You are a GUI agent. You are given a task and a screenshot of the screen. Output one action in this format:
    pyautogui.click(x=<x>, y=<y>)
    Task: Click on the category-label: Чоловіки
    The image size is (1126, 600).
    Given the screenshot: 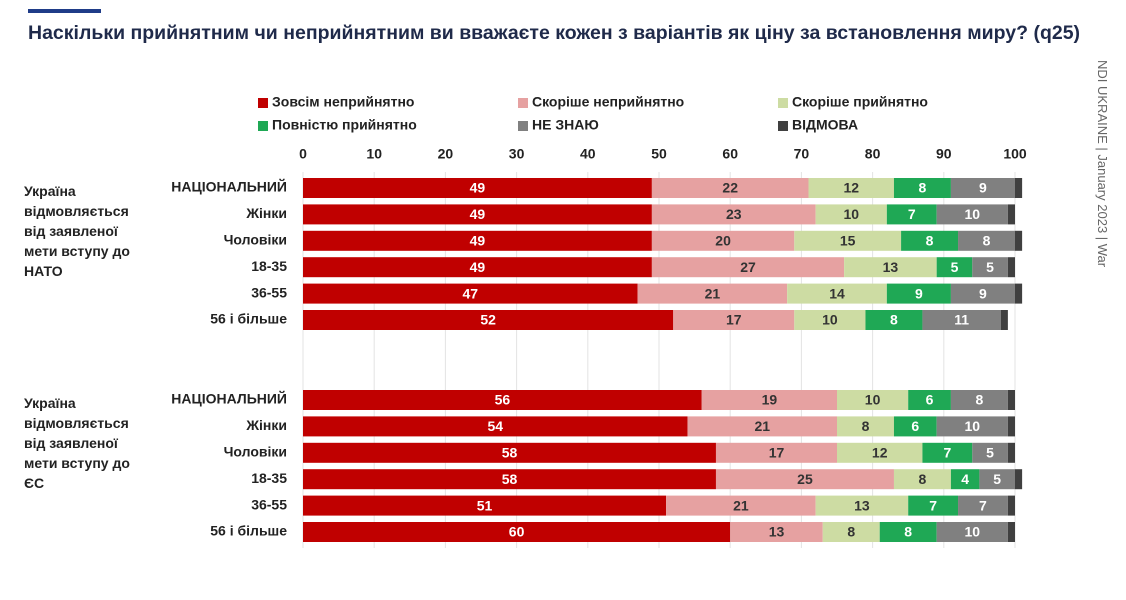 What is the action you would take?
    pyautogui.click(x=255, y=452)
    